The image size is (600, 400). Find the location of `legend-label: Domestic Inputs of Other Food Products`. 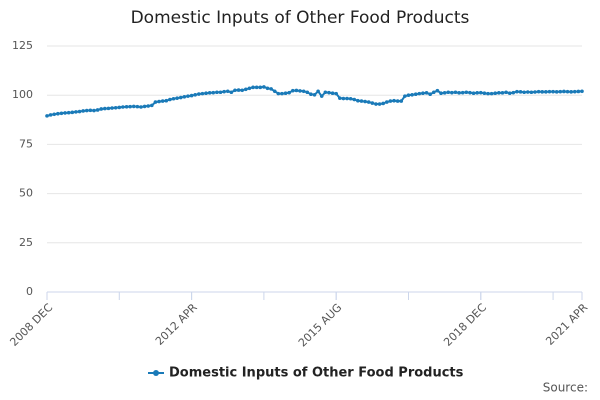

legend-label: Domestic Inputs of Other Food Products is located at coordinates (316, 373).